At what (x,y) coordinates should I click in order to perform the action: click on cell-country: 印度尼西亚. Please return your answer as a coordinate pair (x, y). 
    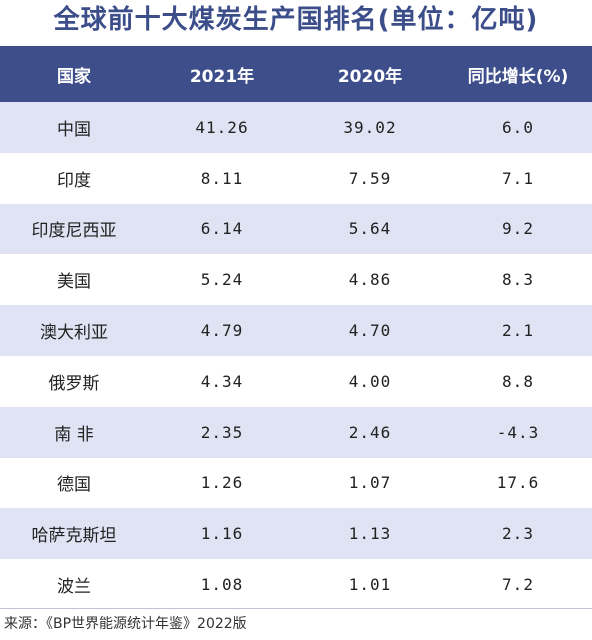
    Looking at the image, I should click on (74, 231).